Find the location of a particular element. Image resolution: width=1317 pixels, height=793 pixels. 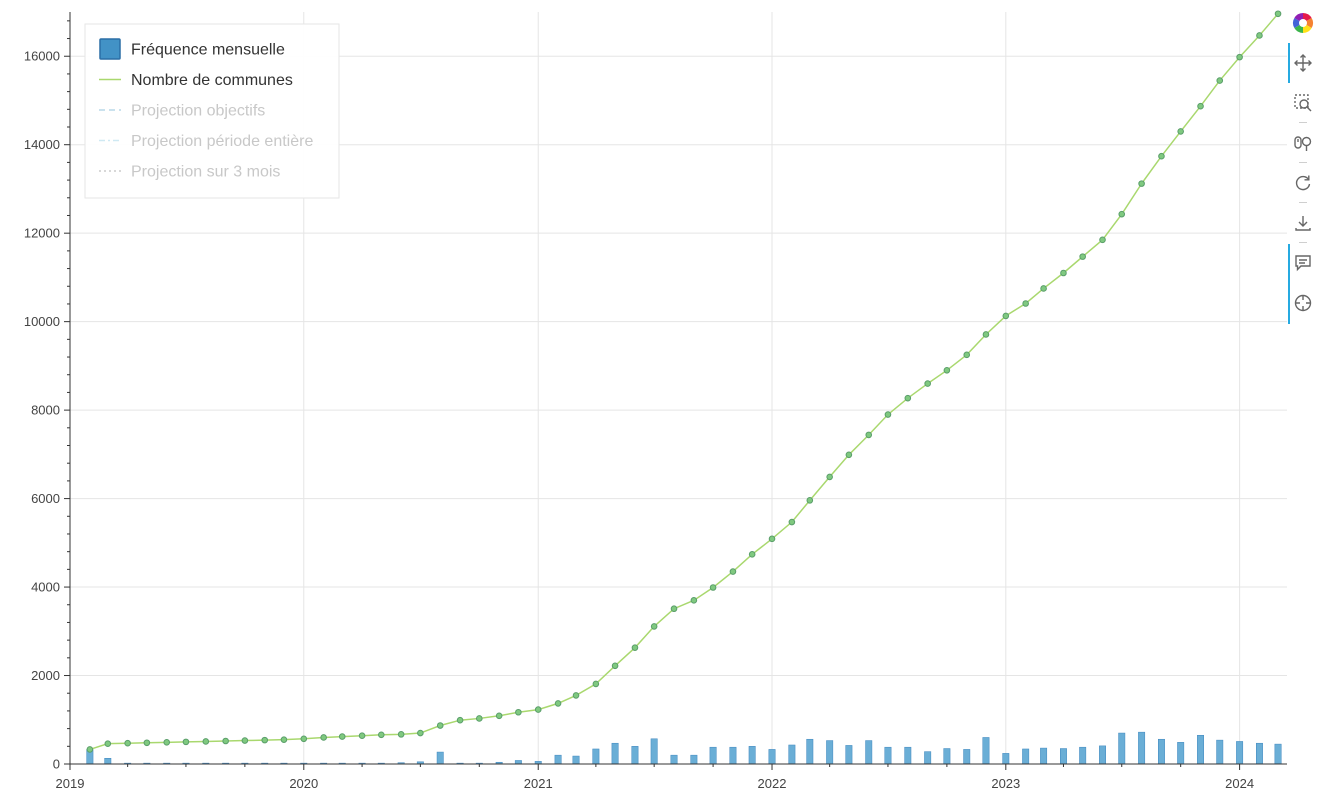

wheel-zoom-icon is located at coordinates (1303, 143).